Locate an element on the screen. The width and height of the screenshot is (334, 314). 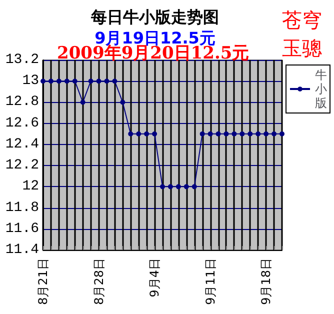
chart-title: 每日牛小版走势图 is located at coordinates (154, 17).